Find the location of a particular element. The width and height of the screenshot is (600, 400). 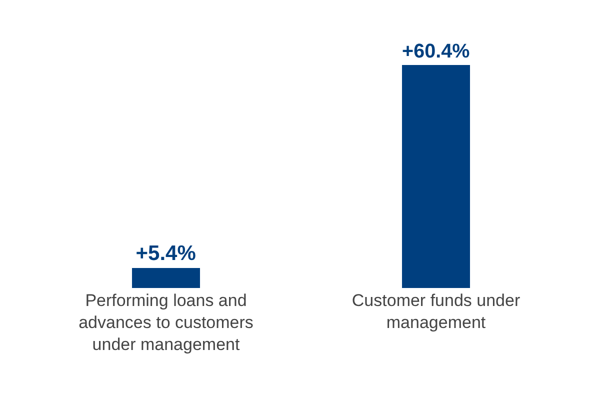

x-tick-label: Customer funds under management is located at coordinates (436, 311).